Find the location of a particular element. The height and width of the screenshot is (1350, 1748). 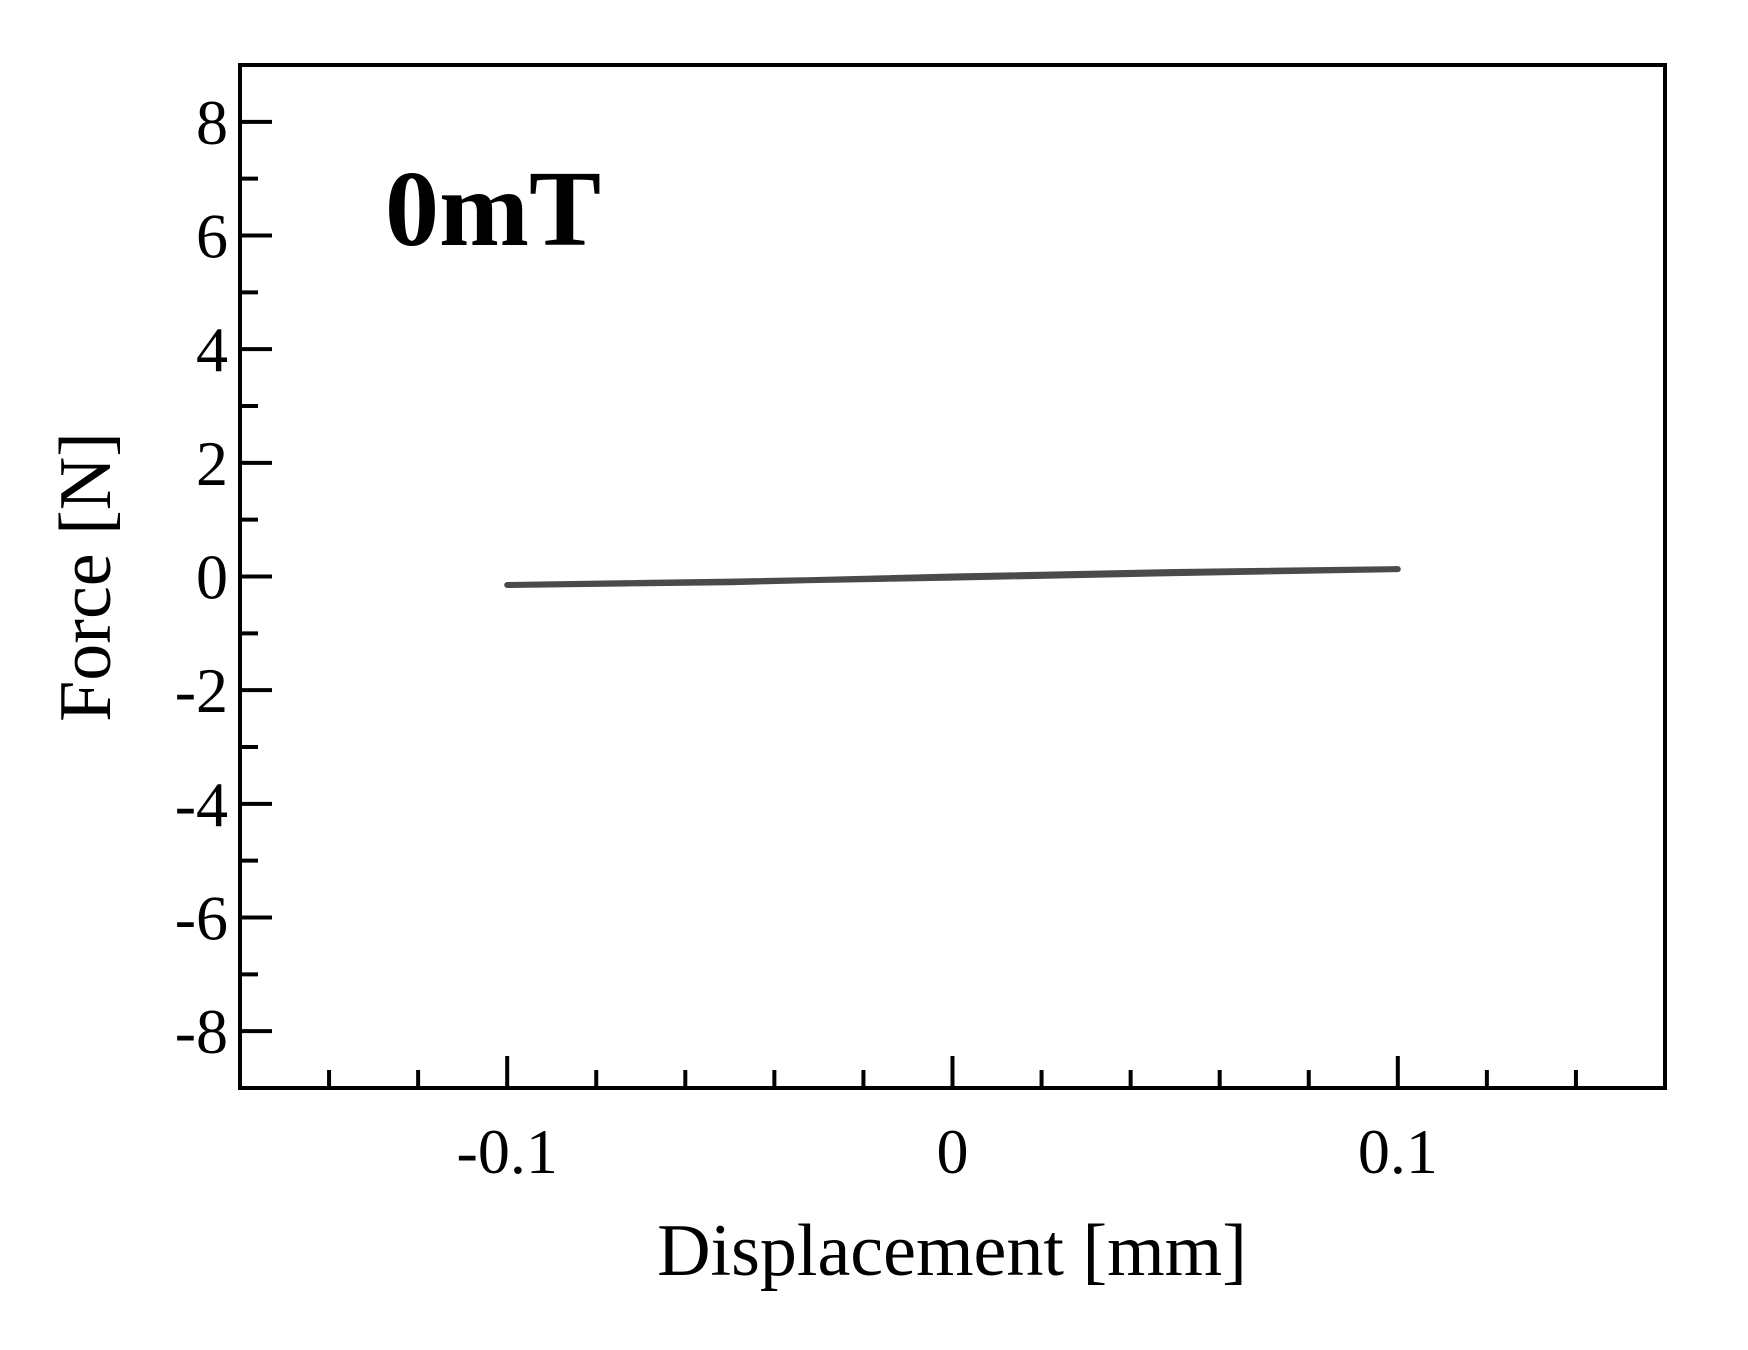

y-axis-ticks: -8 -6 -4 -2 0 2 4 6 8 is located at coordinates (223, 577).